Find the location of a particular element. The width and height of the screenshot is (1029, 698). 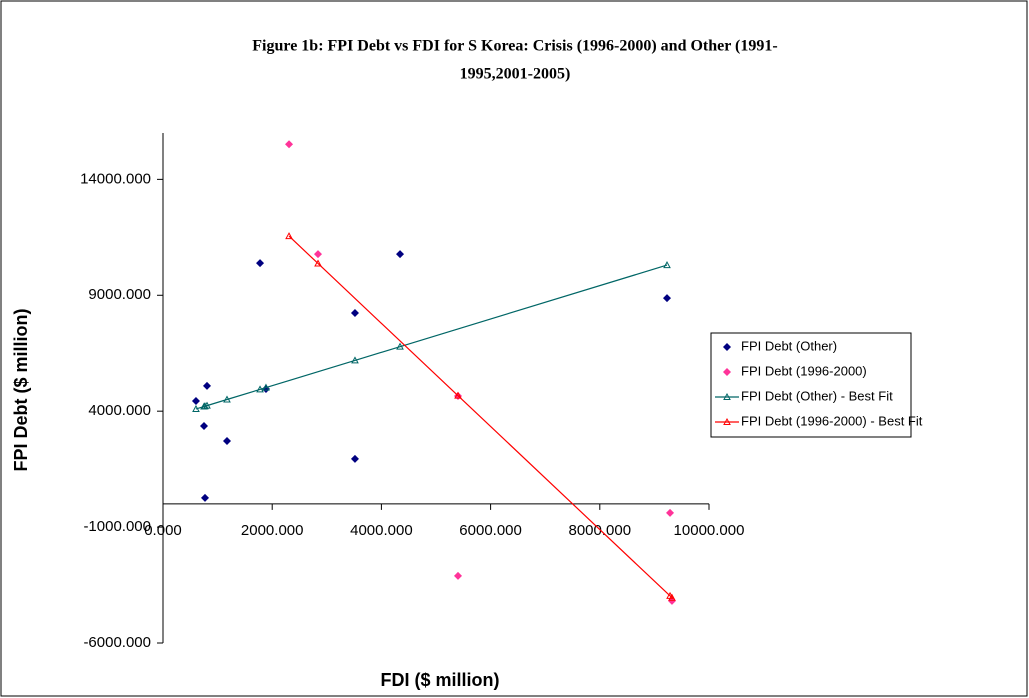

x-tick-label: 10000.000 is located at coordinates (709, 530).